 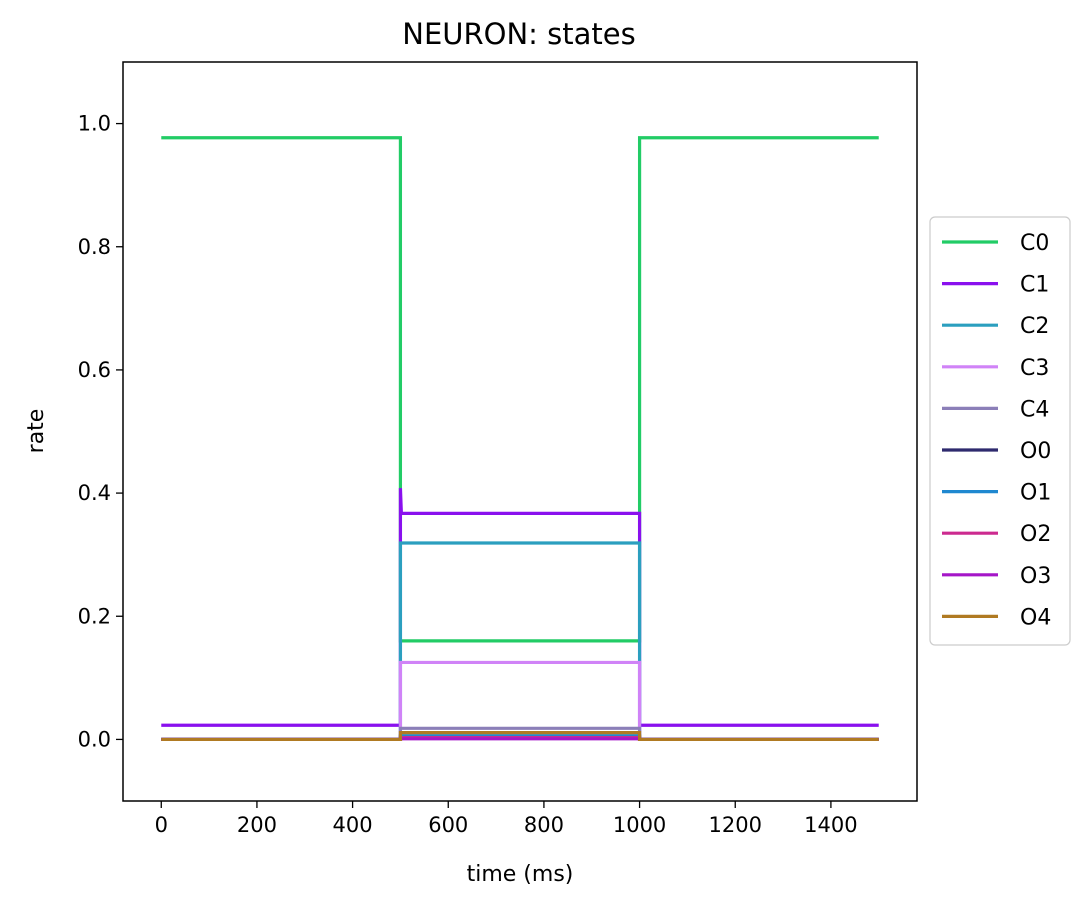 I want to click on legend-label-c1: C1, so click(x=1034, y=285).